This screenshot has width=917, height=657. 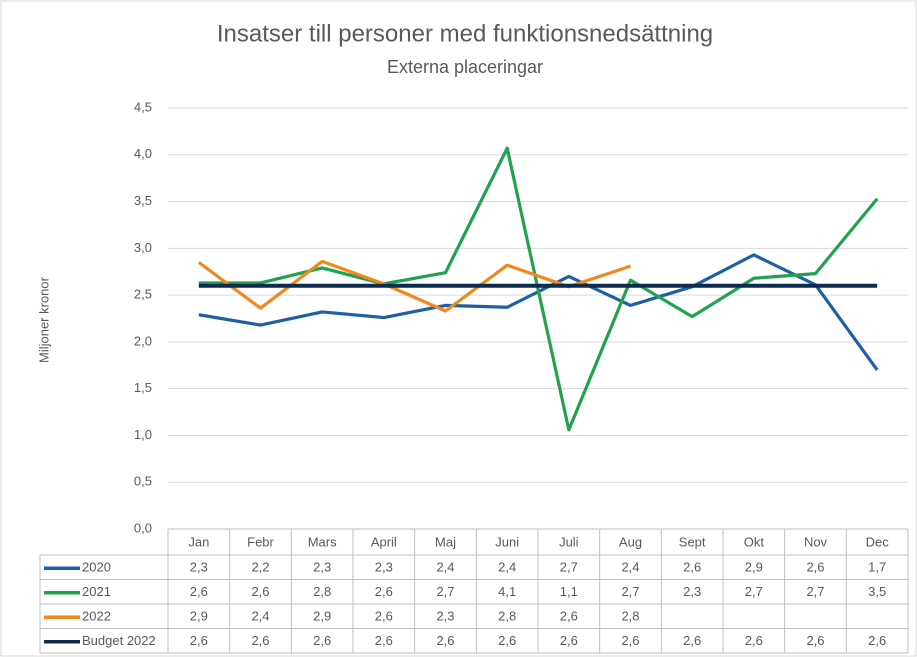 What do you see at coordinates (96, 567) in the screenshot?
I see `legend-label: 2020` at bounding box center [96, 567].